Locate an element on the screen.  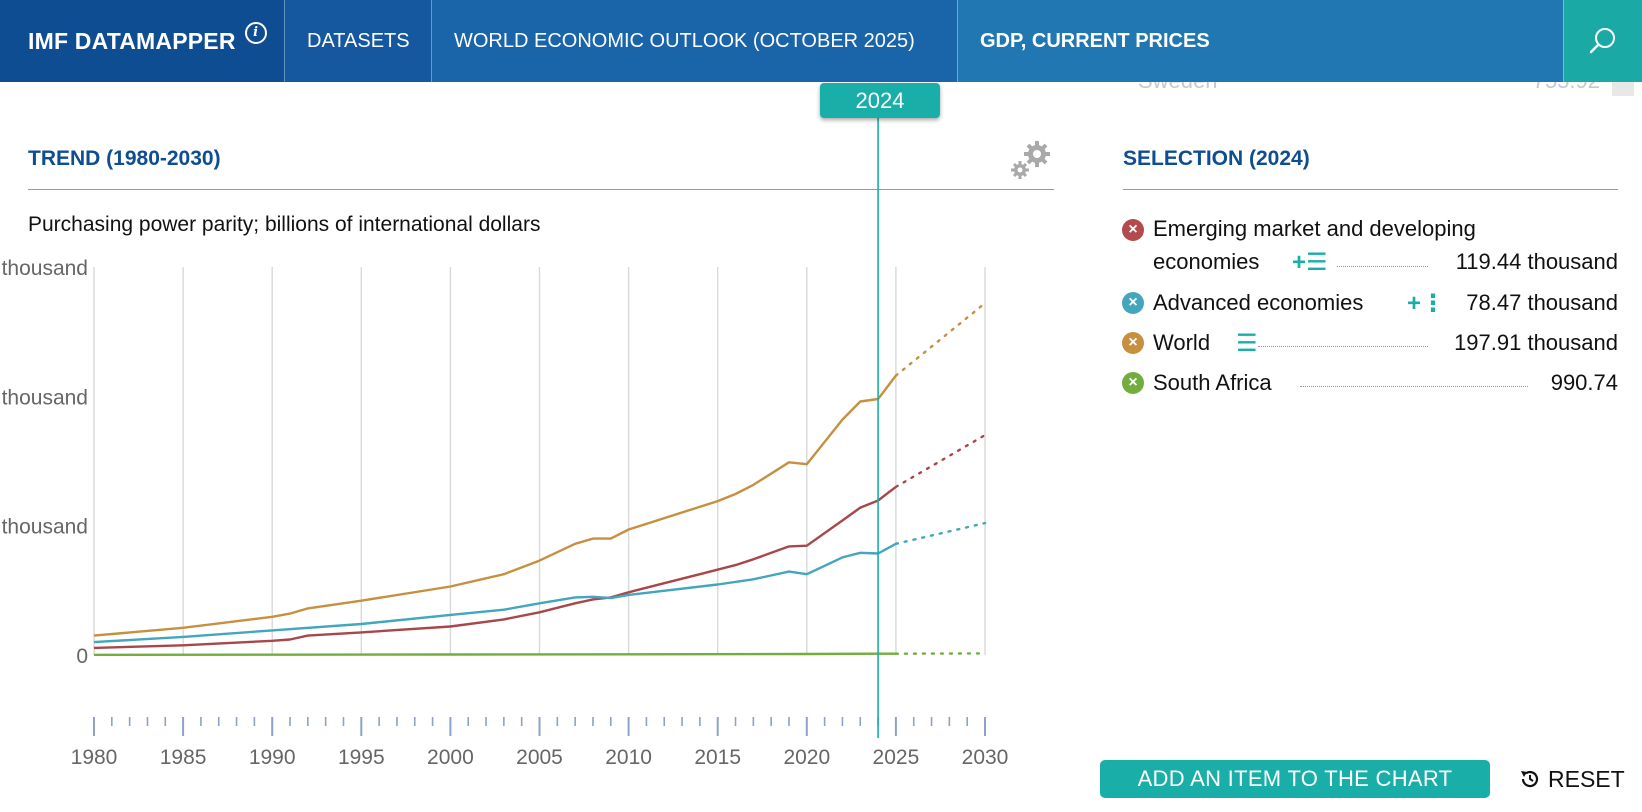
selection-item-advanced: × Advanced economies +⋮ 78.47 thousand is located at coordinates (1370, 305).